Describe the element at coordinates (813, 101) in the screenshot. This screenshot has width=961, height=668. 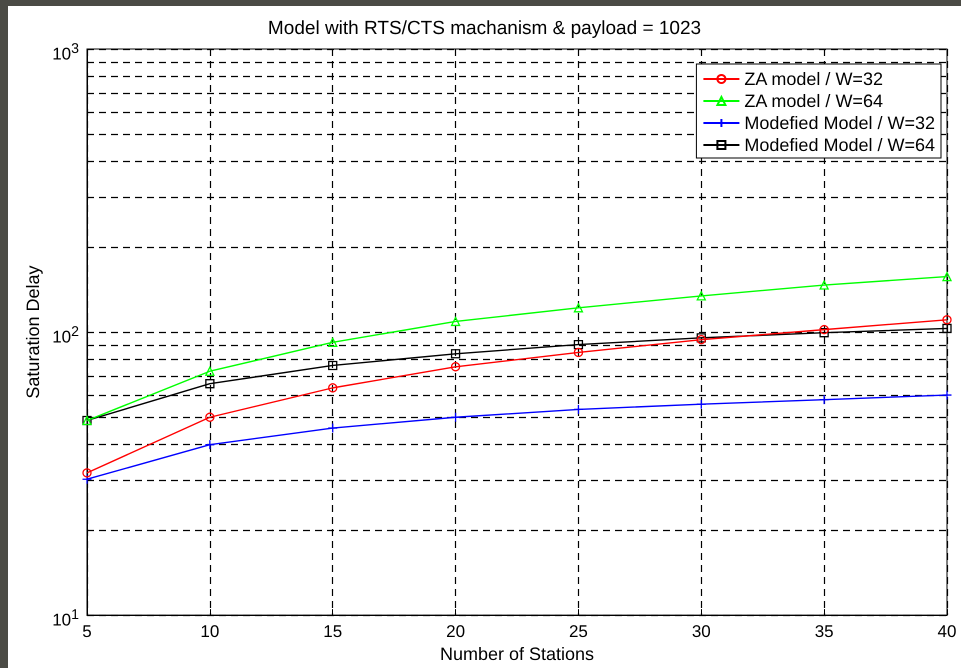
I see `legend-label: ZA model / W=64` at that location.